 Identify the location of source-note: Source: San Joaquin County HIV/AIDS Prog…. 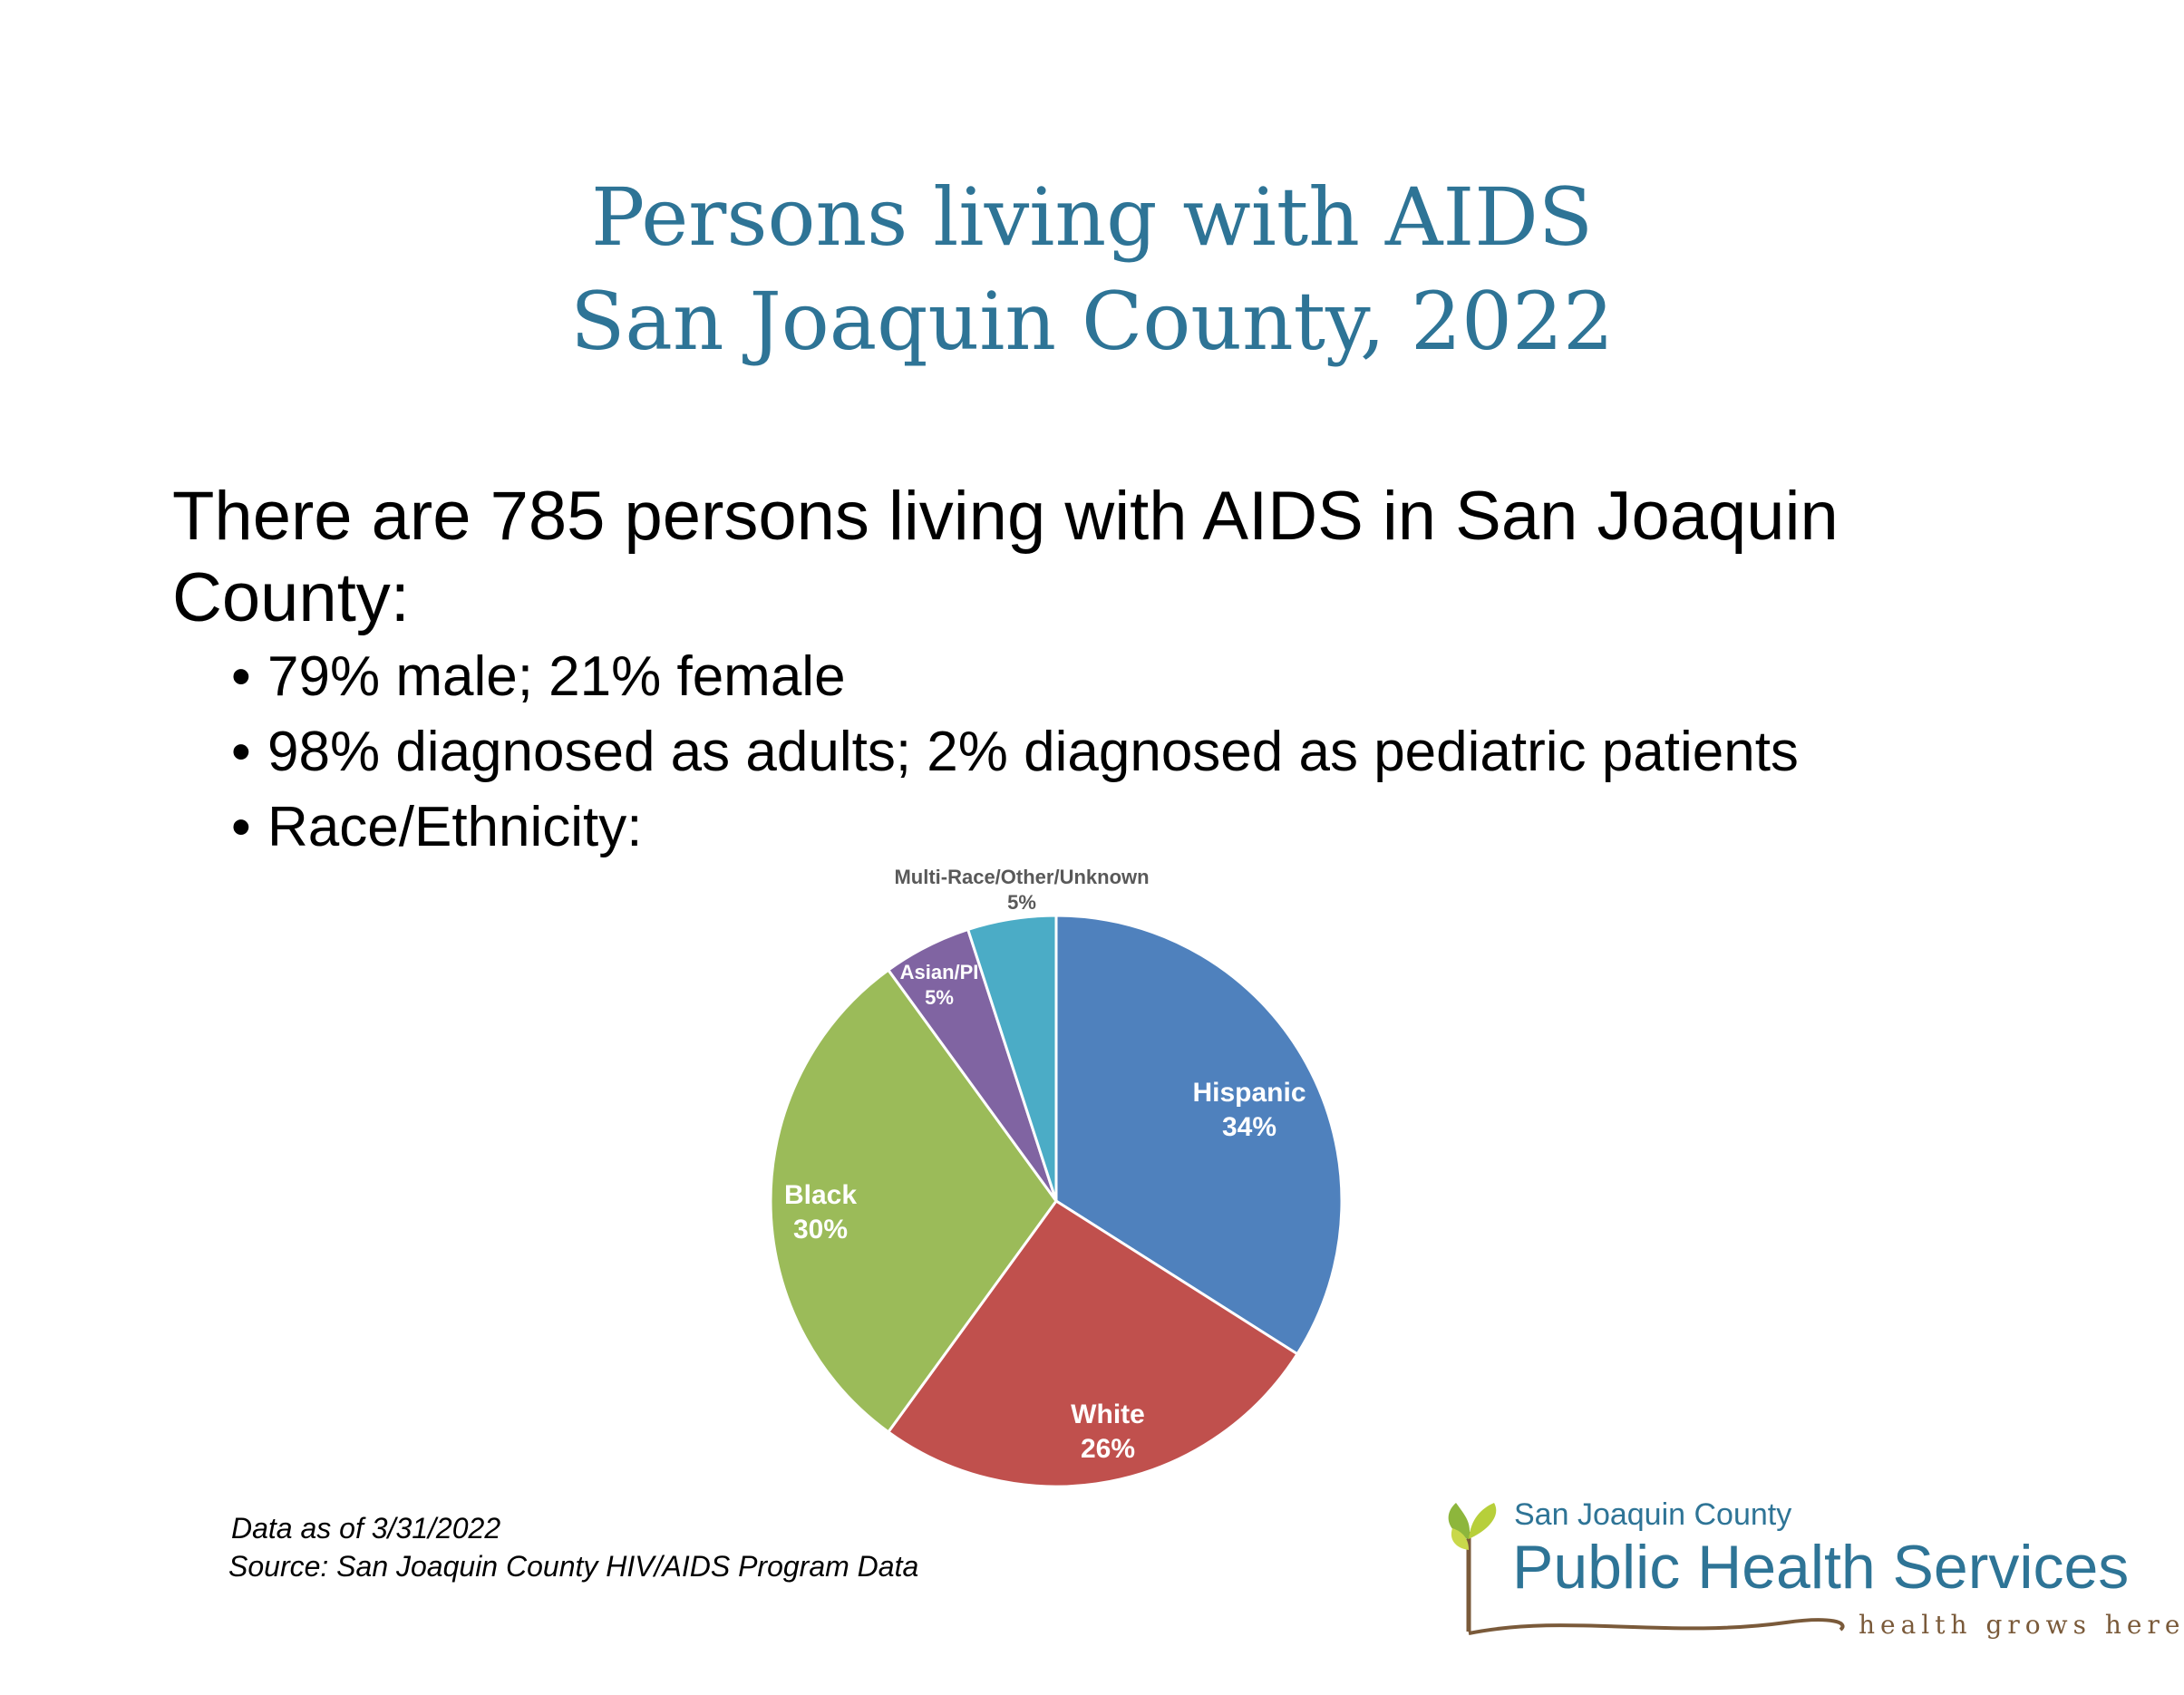
(573, 1566).